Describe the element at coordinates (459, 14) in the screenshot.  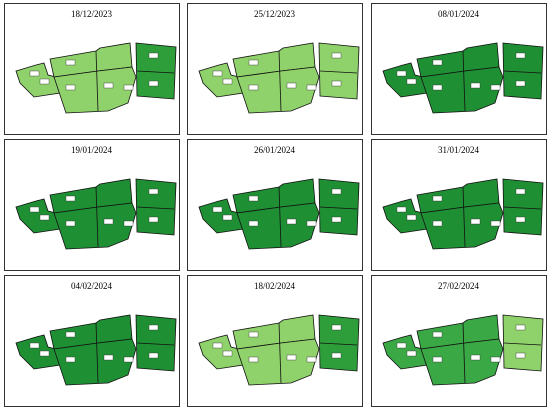
I see `panel-date: 08/01/2024` at that location.